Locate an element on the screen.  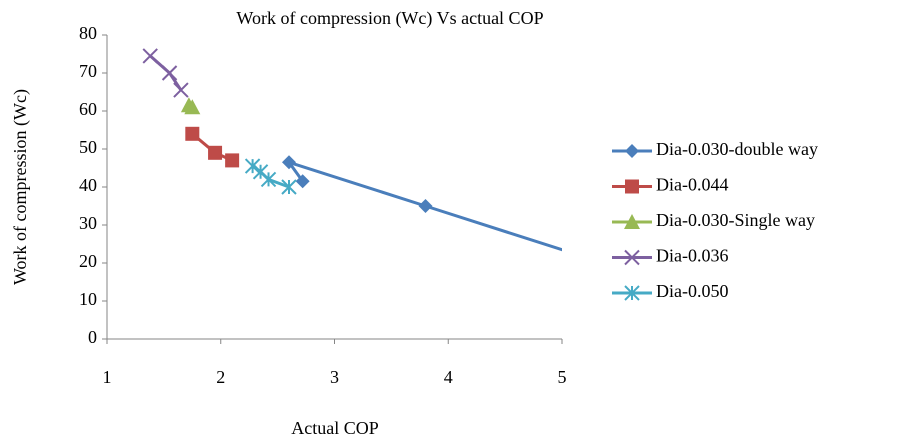
legend-label: Dia-0.030-double way is located at coordinates (737, 149).